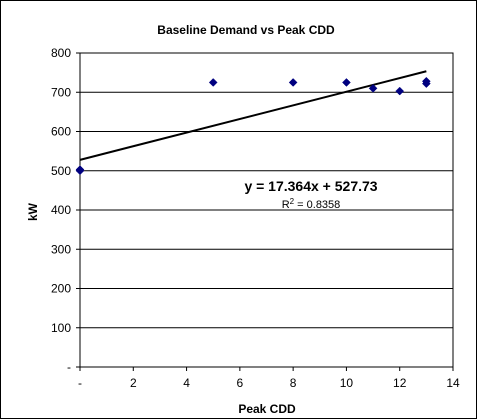 The height and width of the screenshot is (419, 477). I want to click on y-tick-label: 100, so click(61, 328).